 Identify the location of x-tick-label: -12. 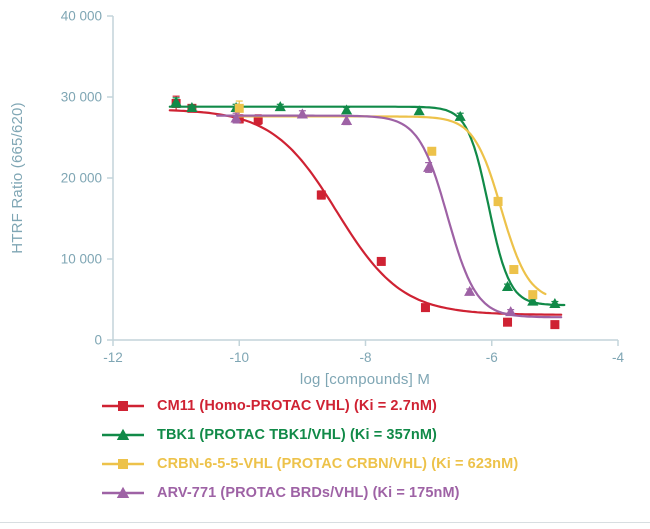
(113, 357).